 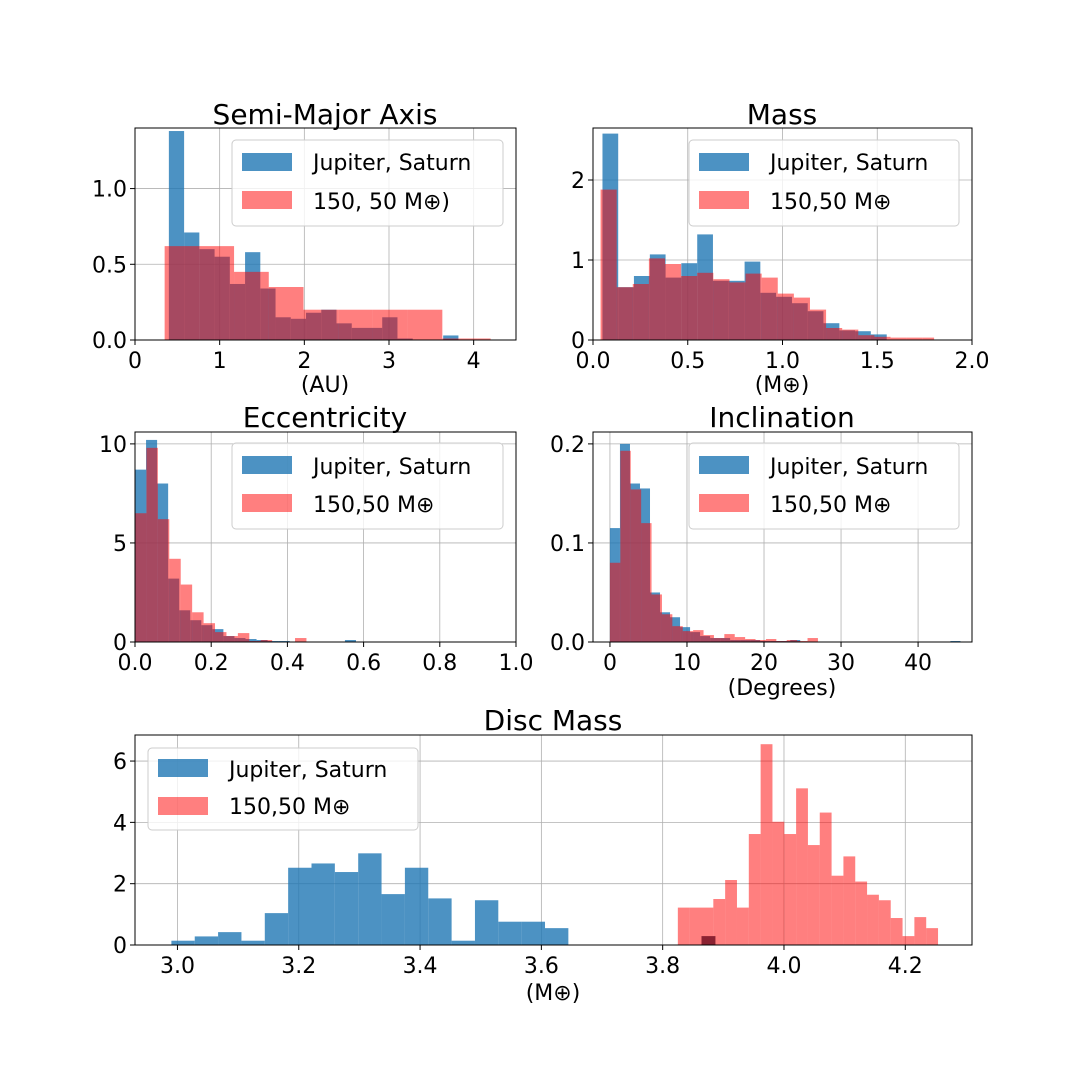 What do you see at coordinates (972, 361) in the screenshot?
I see `x-tick-label: 2.0` at bounding box center [972, 361].